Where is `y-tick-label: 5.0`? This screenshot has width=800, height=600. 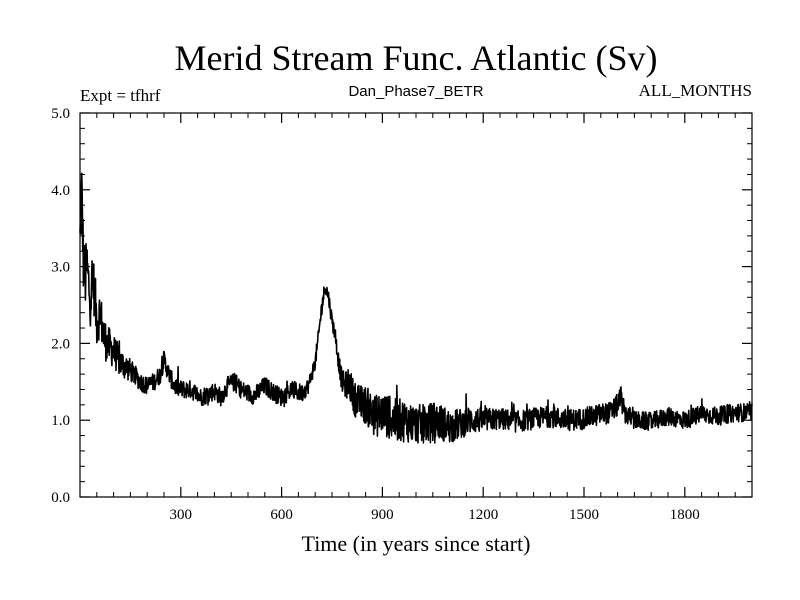 y-tick-label: 5.0 is located at coordinates (60, 114).